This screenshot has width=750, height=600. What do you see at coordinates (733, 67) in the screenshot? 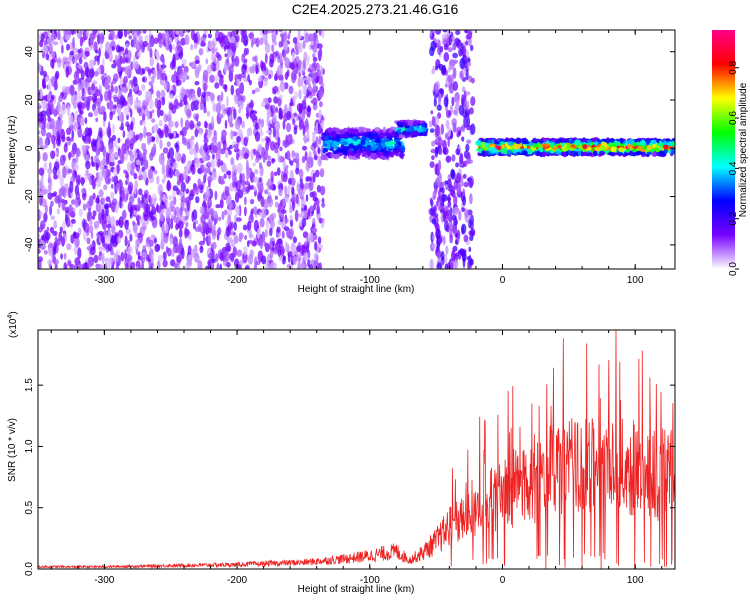
I see `colorbar-tick-label: 0.8` at bounding box center [733, 67].